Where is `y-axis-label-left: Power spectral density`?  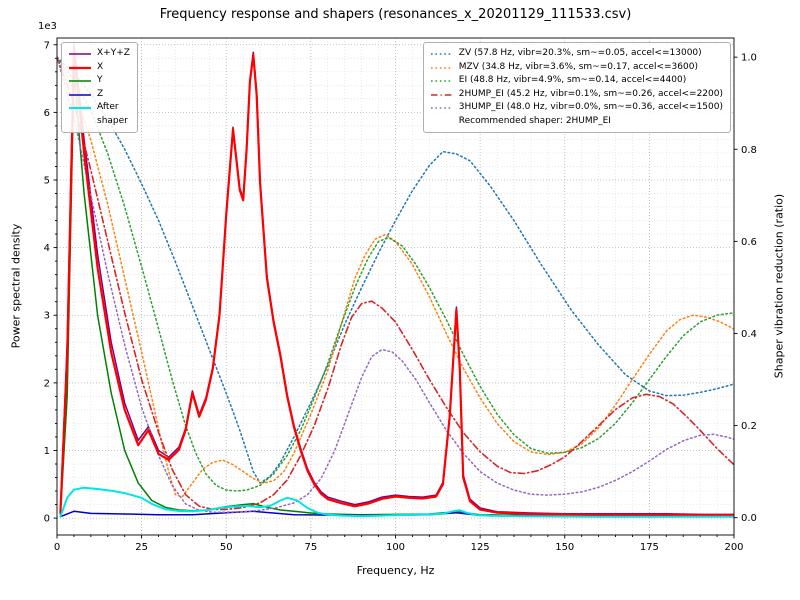
y-axis-label-left: Power spectral density is located at coordinates (16, 286).